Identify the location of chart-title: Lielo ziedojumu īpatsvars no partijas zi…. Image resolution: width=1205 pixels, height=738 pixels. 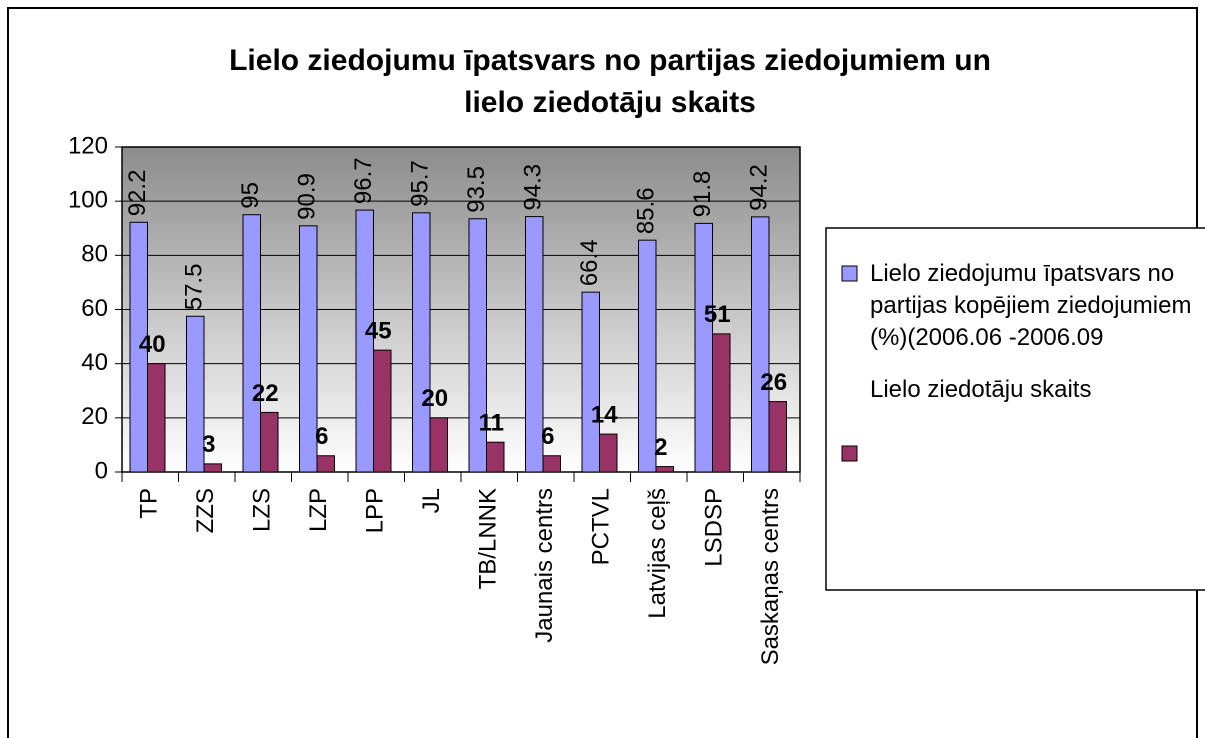
(610, 60).